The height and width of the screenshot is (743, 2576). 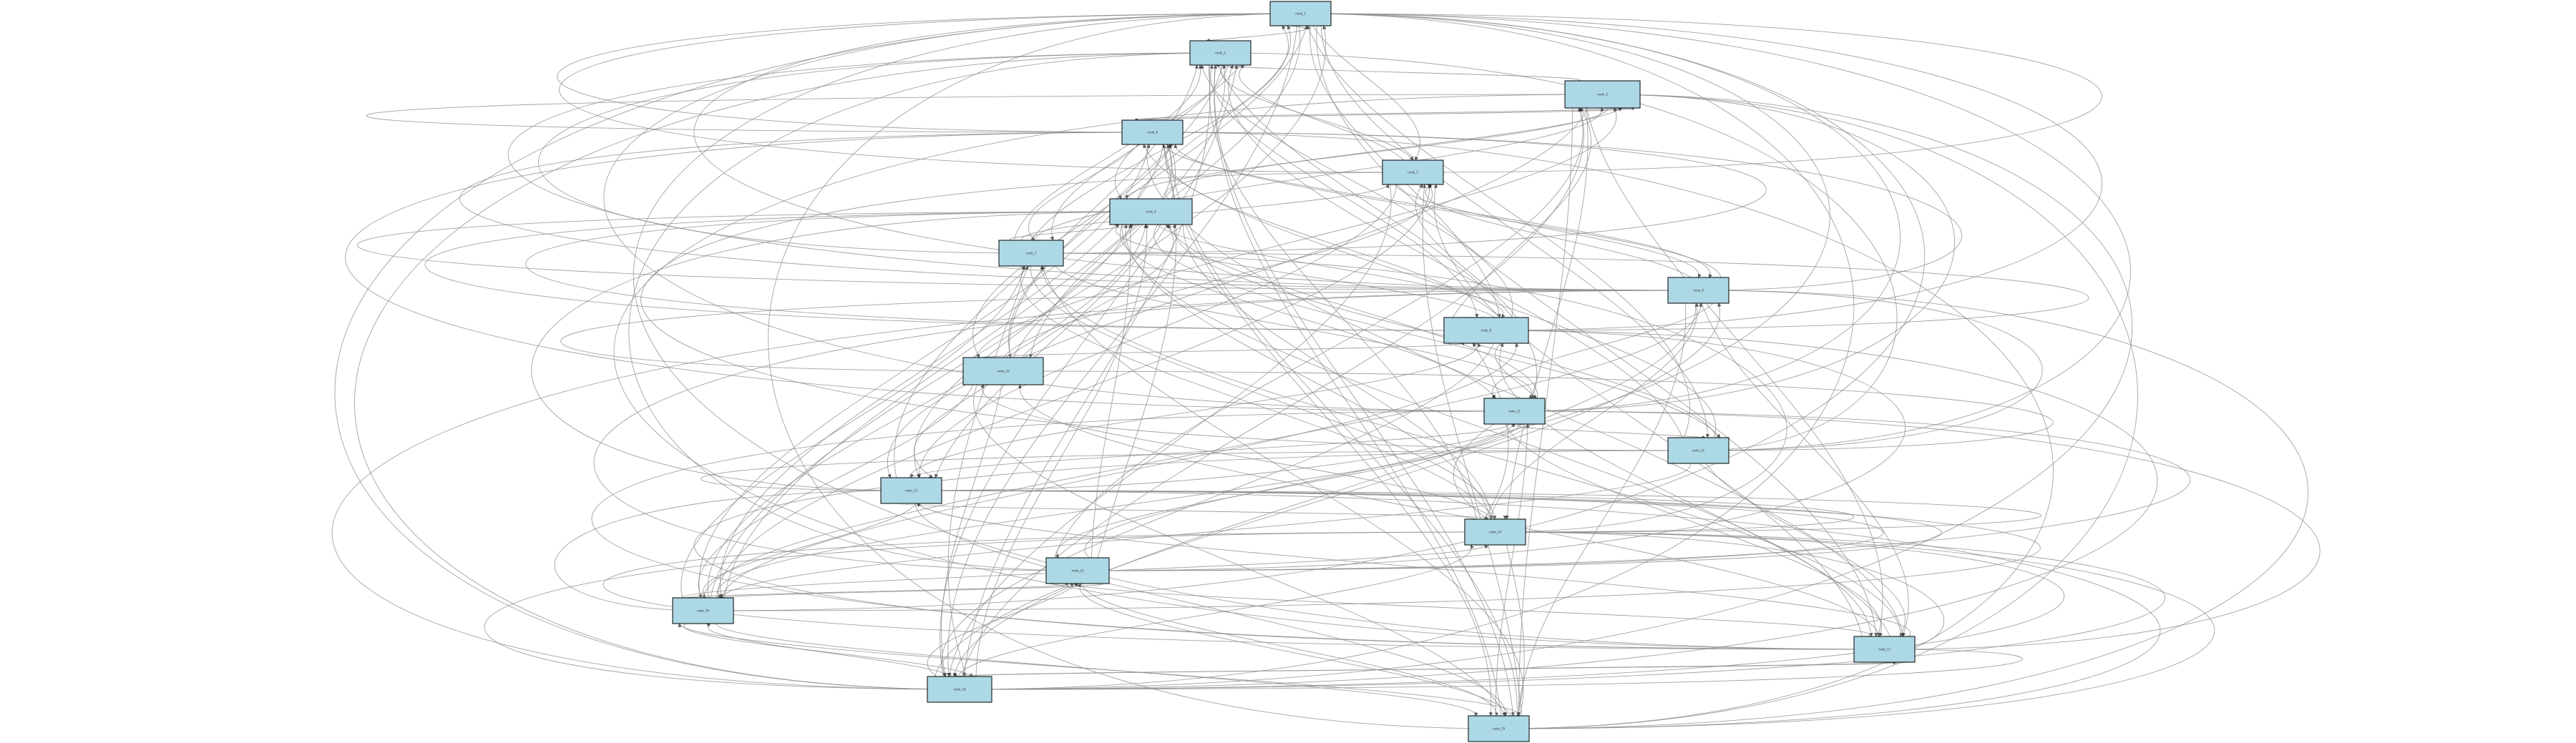 I want to click on node-label: node_17, so click(x=1884, y=650).